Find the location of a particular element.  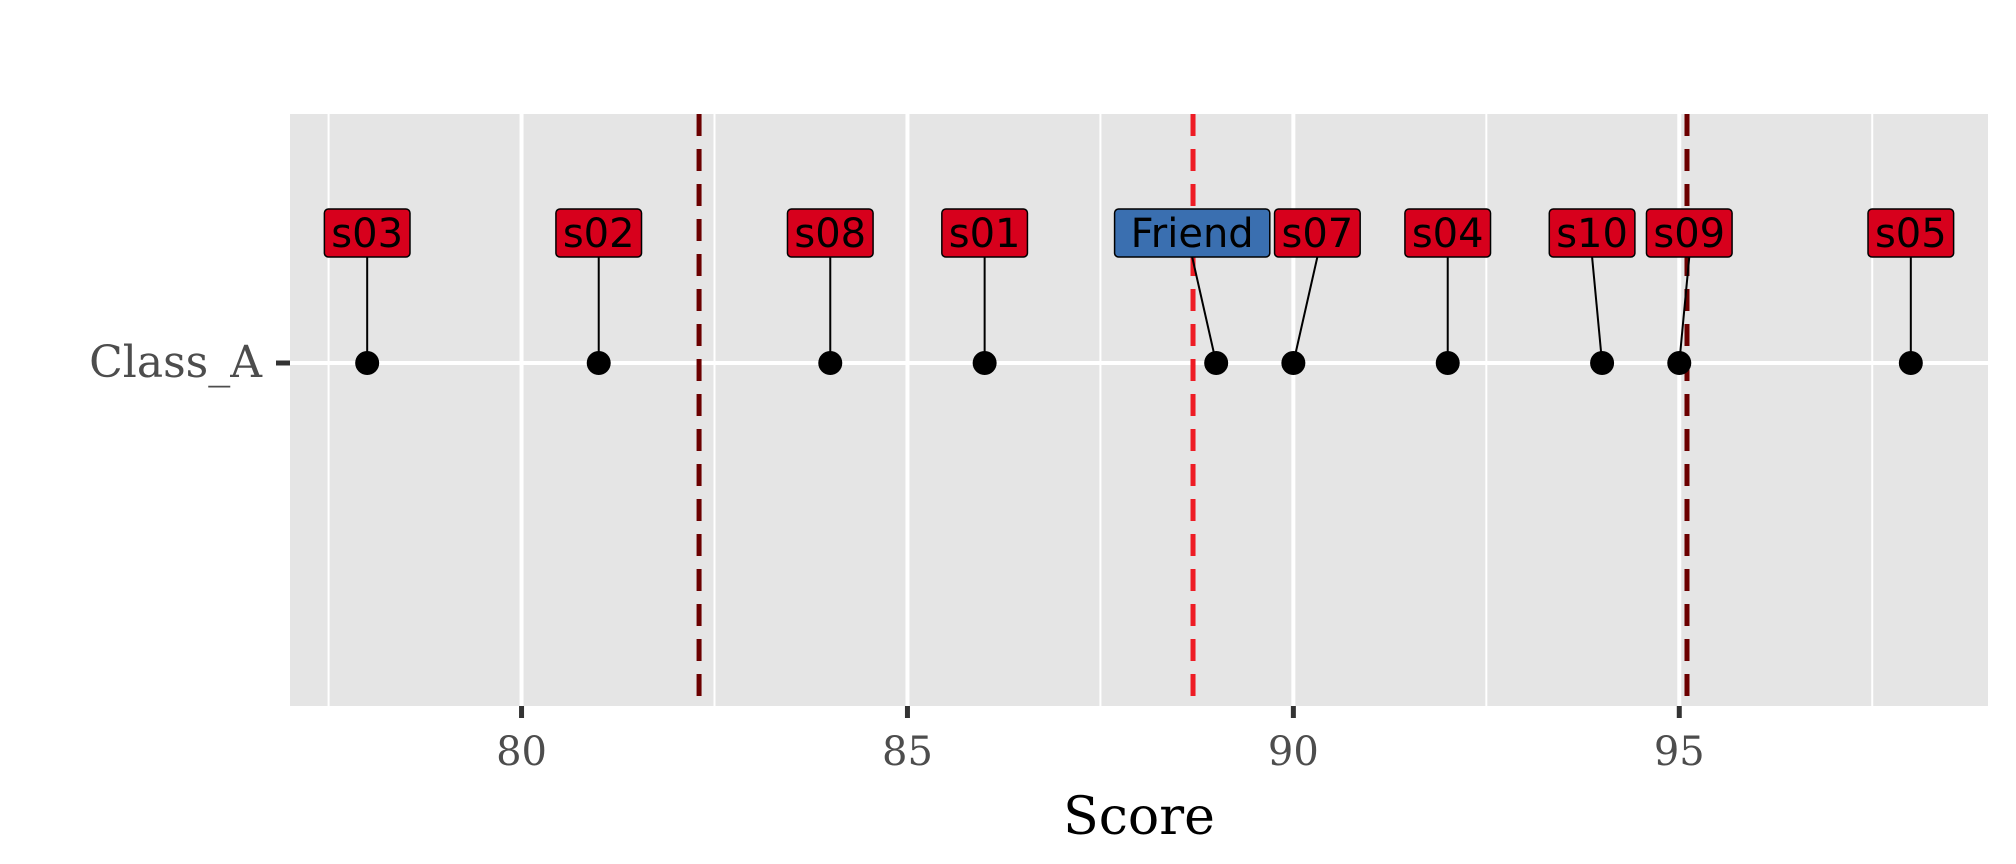

point-label-text: Friend is located at coordinates (1192, 234).